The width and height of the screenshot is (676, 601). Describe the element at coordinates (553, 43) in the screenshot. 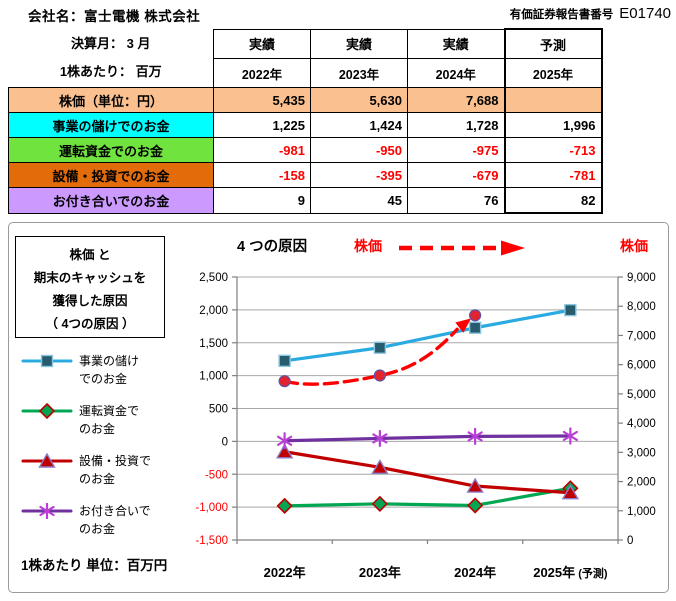

I see `col-header-type-forecast: 予測` at that location.